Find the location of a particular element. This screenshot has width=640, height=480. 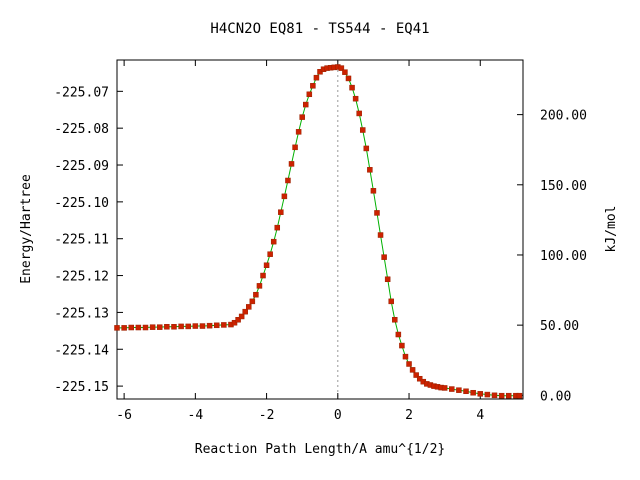

x-tick-label: -2 is located at coordinates (267, 415).